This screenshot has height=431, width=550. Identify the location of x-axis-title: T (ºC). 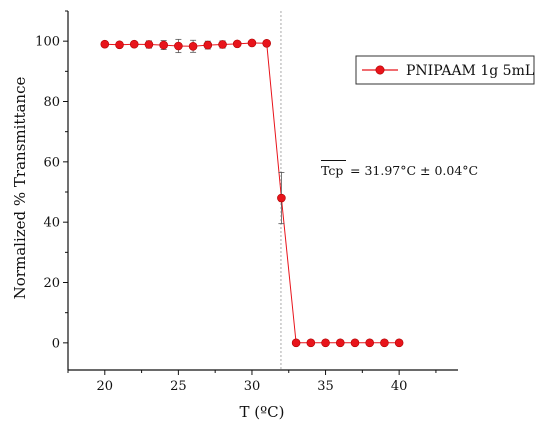
(261, 412).